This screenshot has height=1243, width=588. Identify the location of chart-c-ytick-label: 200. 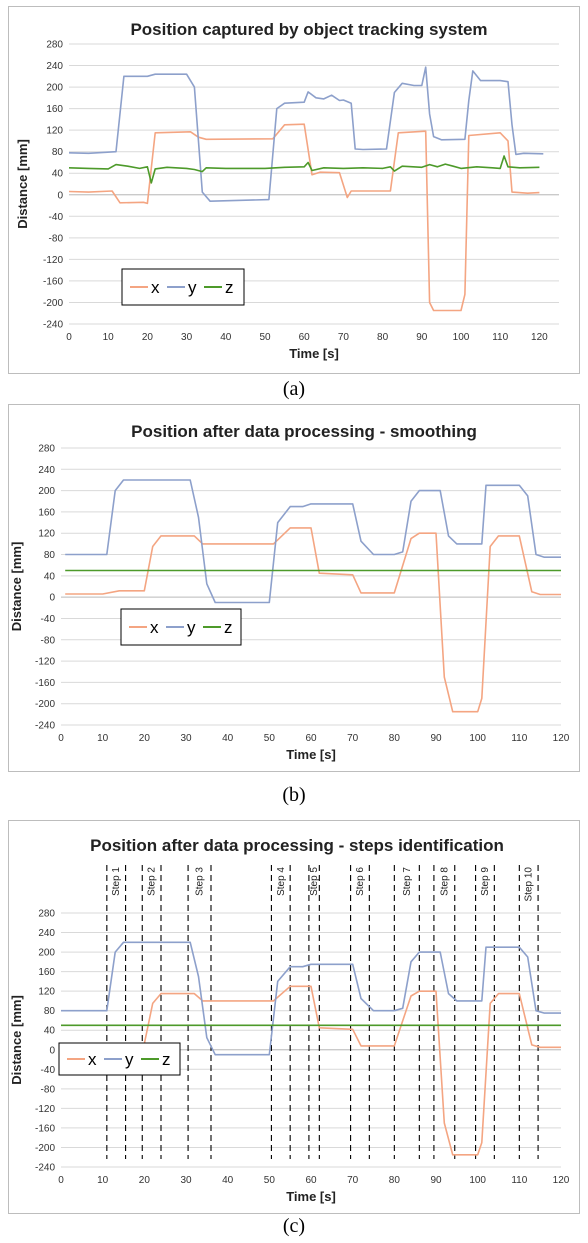
(46, 953).